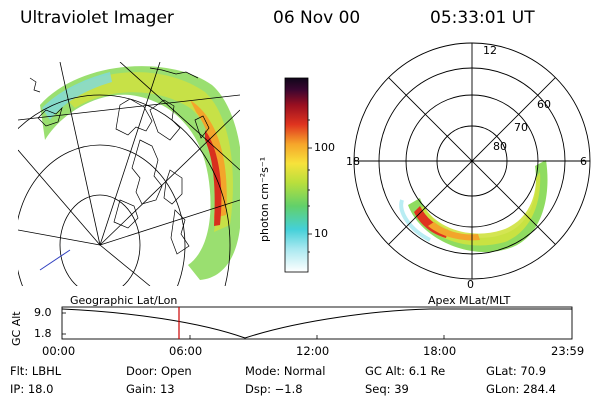  I want to click on mlt-label-12: 12, so click(490, 50).